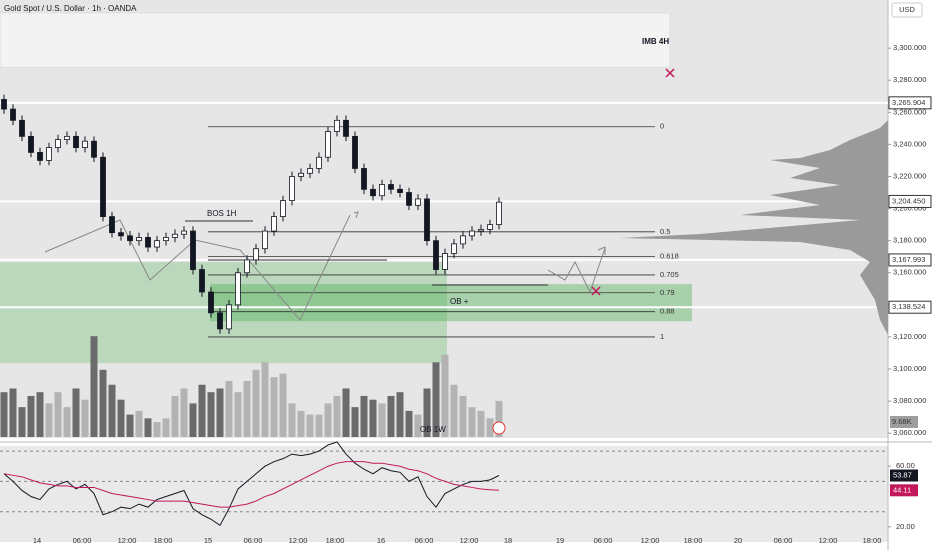 This screenshot has width=932, height=550. Describe the element at coordinates (560, 540) in the screenshot. I see `x-tick-label: 19` at that location.